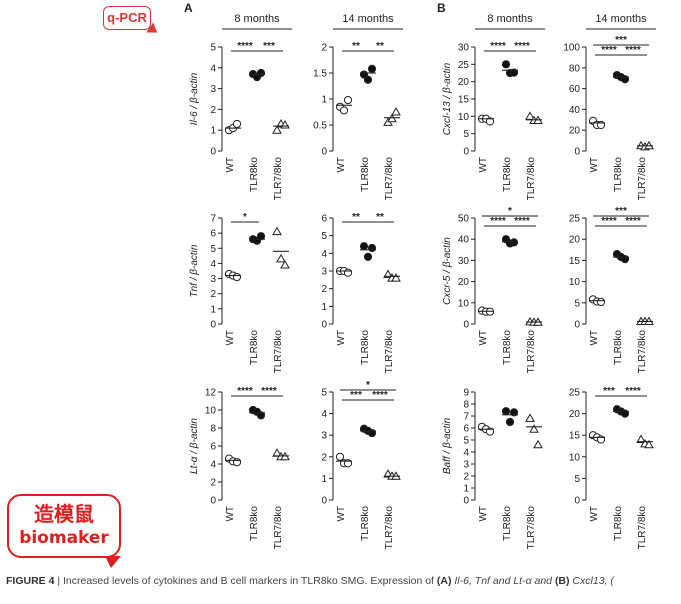 Image resolution: width=681 pixels, height=604 pixels. Describe the element at coordinates (444, 581) in the screenshot. I see `caption-a: (A)` at that location.